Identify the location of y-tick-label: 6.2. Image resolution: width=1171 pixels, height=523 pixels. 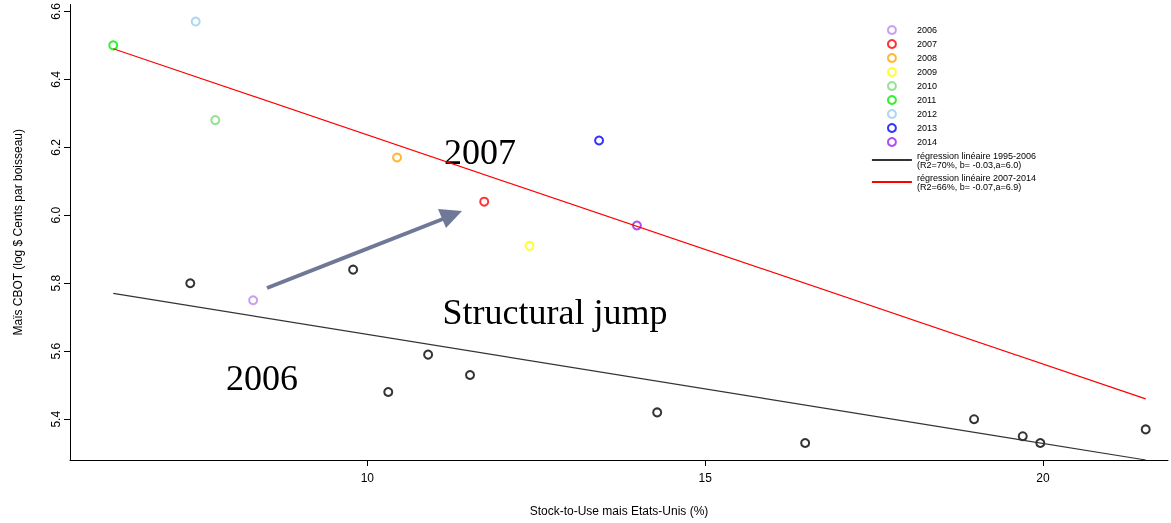
(56, 147).